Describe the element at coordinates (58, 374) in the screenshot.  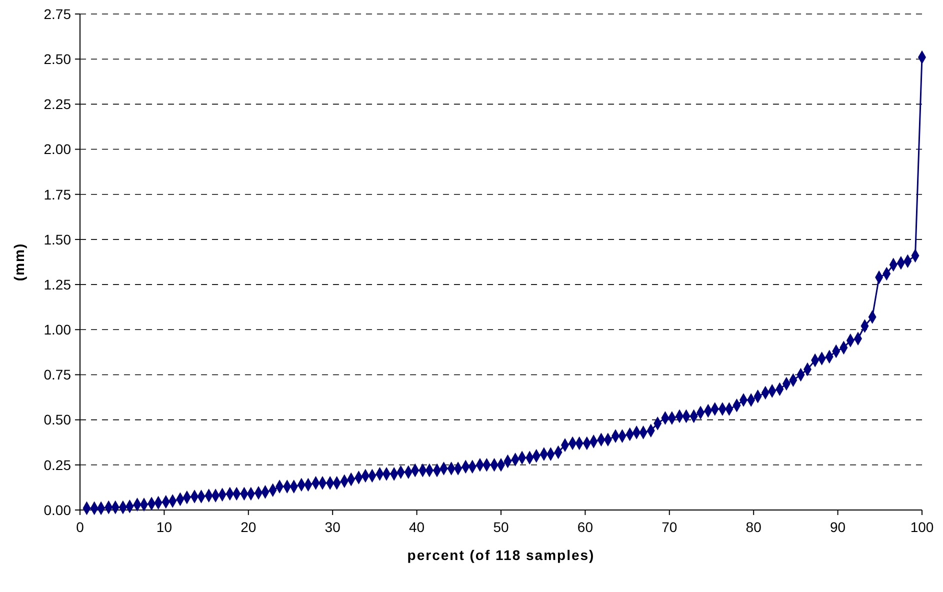
I see `y-tick-label: 0.75` at that location.